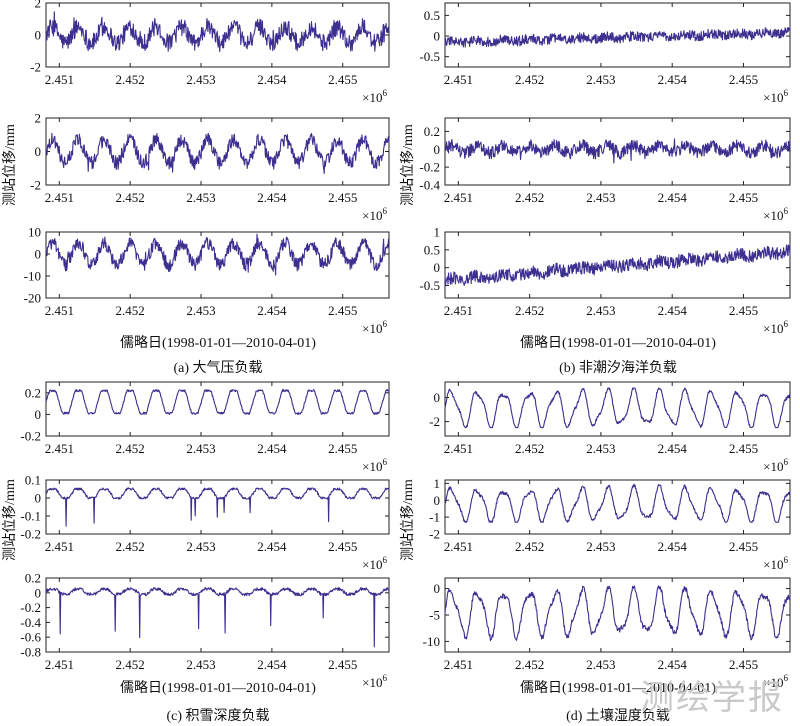 The width and height of the screenshot is (800, 726). I want to click on y-tick-label: -0.4, so click(429, 185).